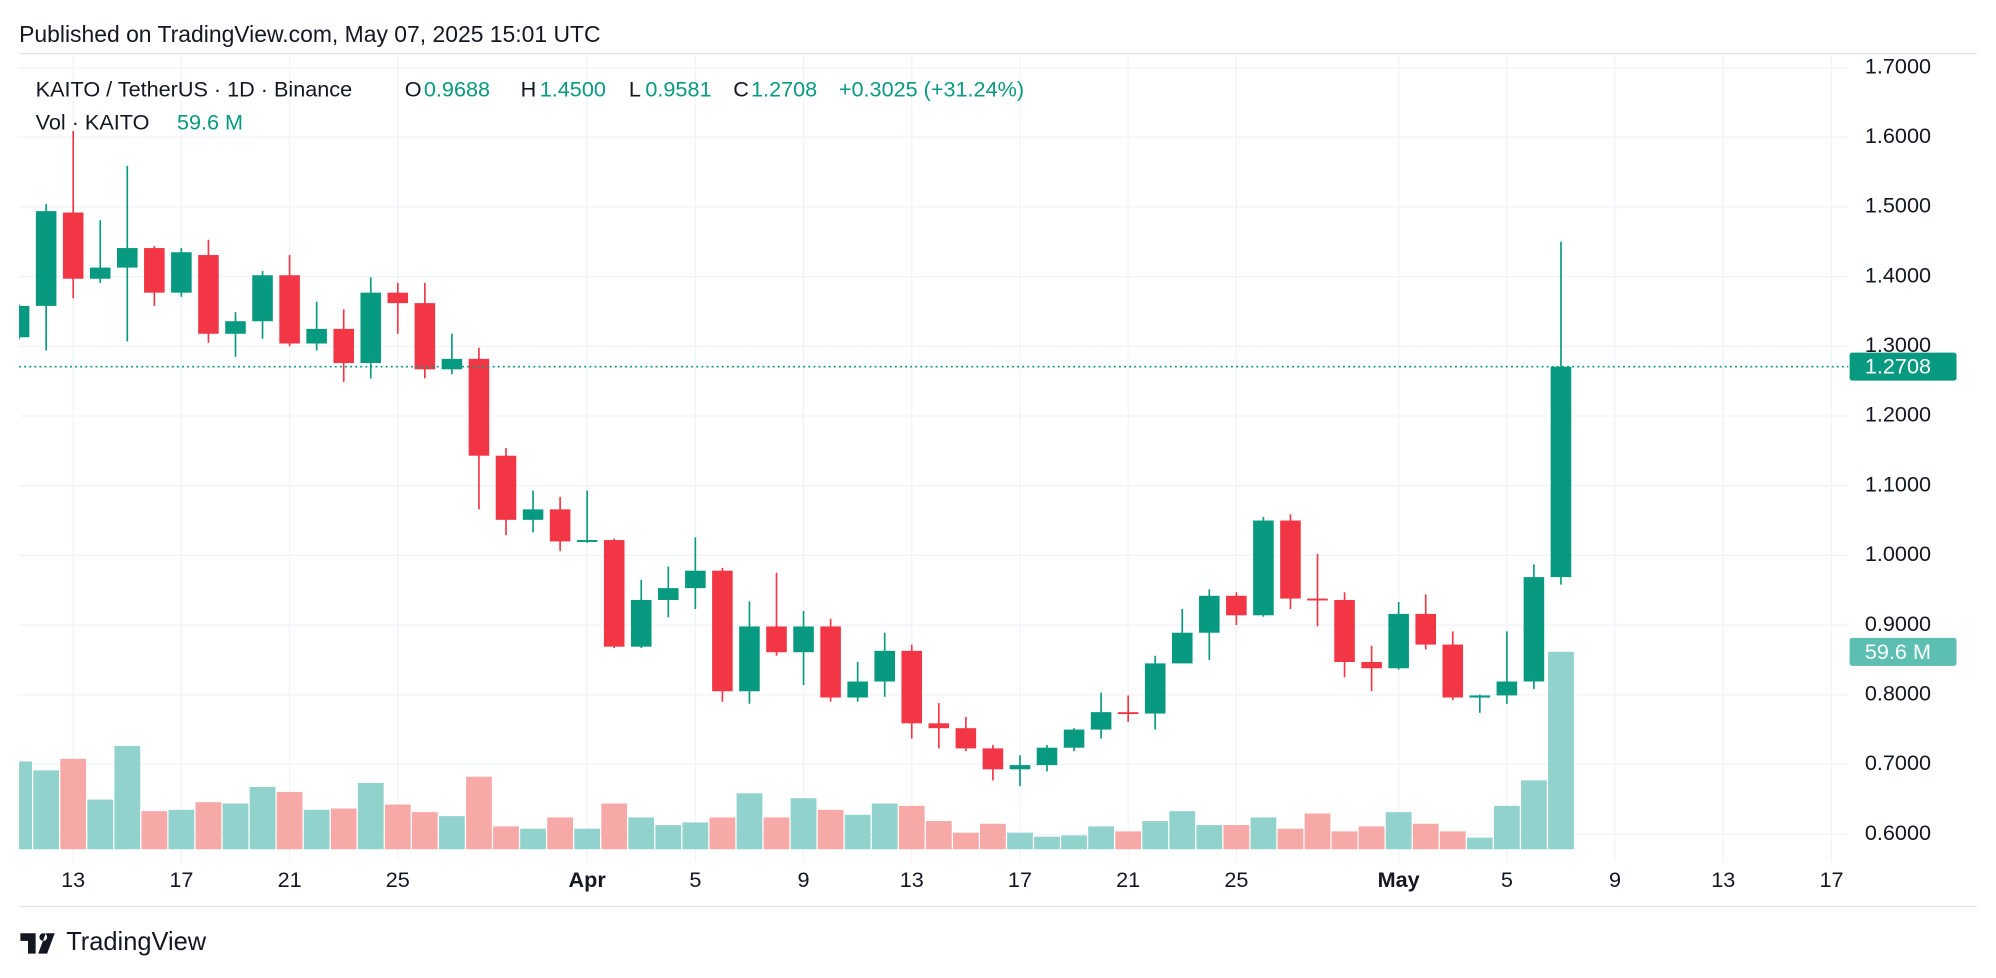  I want to click on footer: TradingView, so click(113, 942).